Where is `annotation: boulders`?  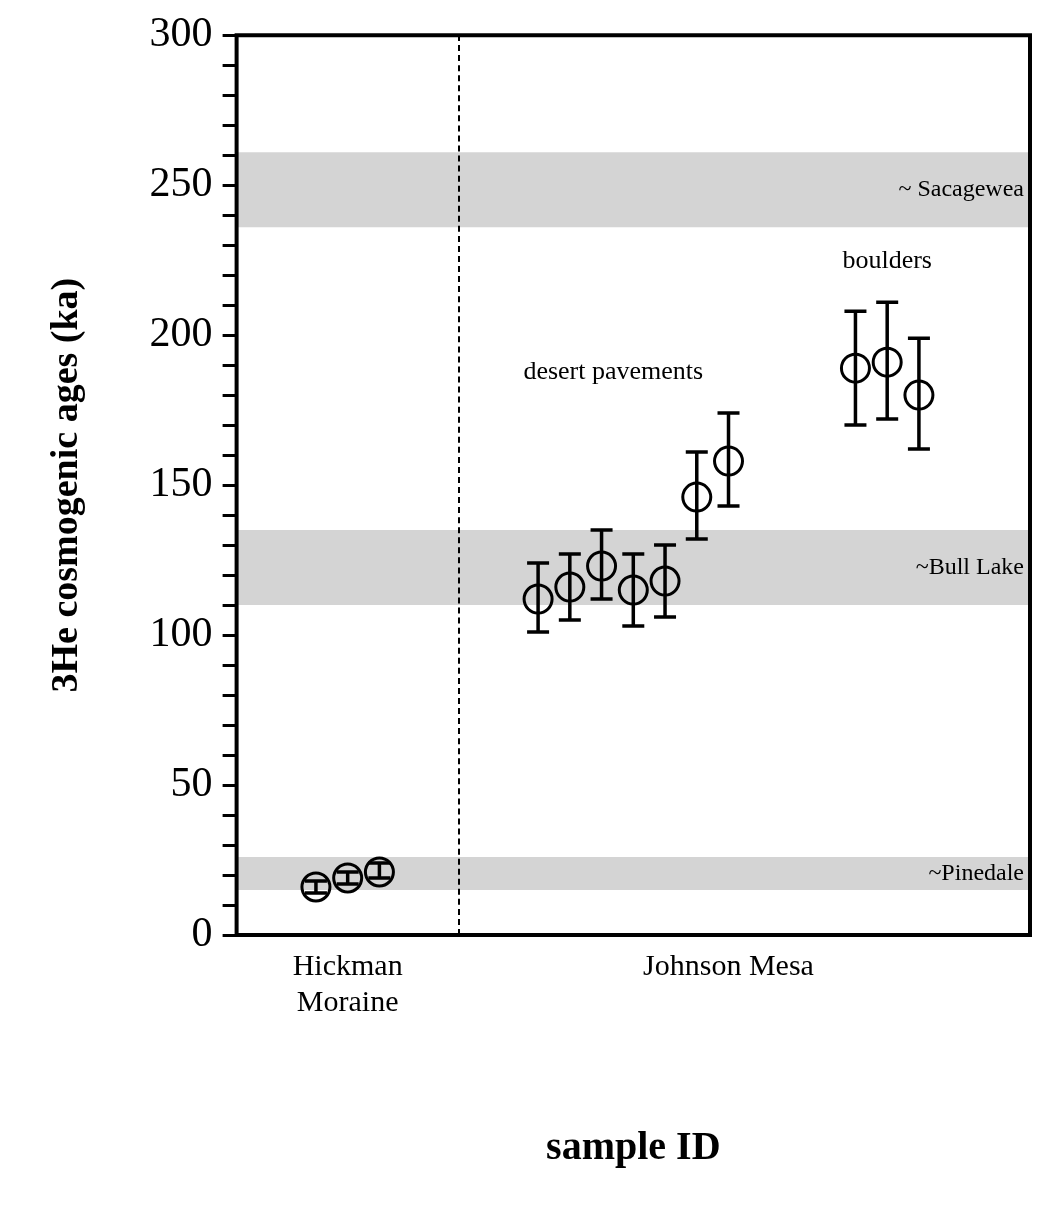 annotation: boulders is located at coordinates (887, 259).